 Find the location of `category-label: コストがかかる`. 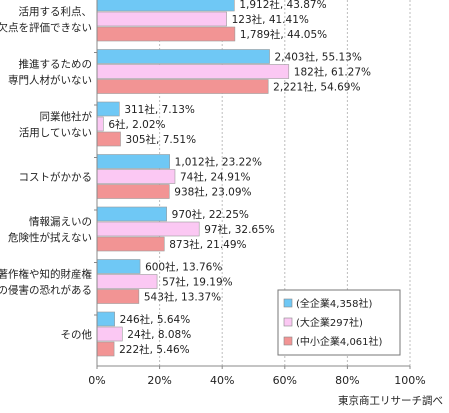

category-label: コストがかかる is located at coordinates (56, 177).